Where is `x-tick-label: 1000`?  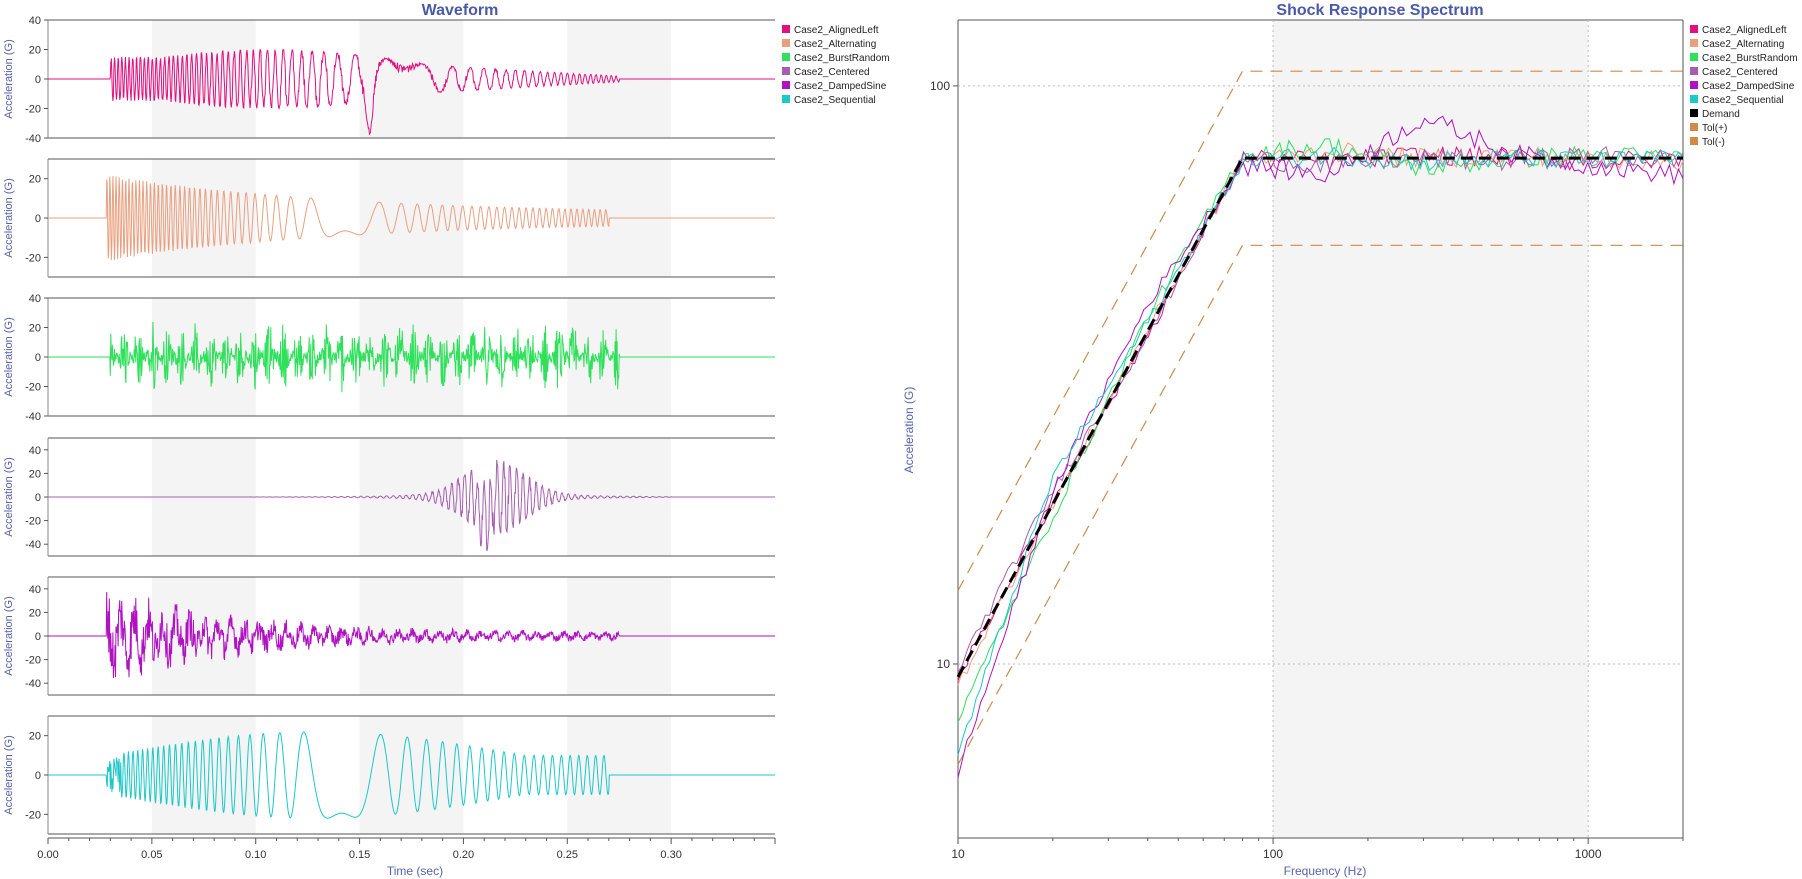
x-tick-label: 1000 is located at coordinates (1588, 854).